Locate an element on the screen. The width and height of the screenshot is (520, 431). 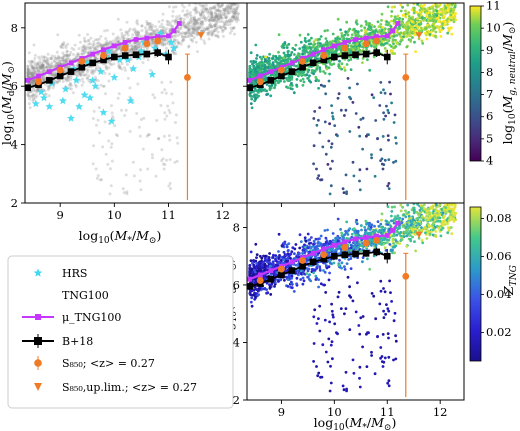
colorbar-tick-label: 6 is located at coordinates (489, 116).